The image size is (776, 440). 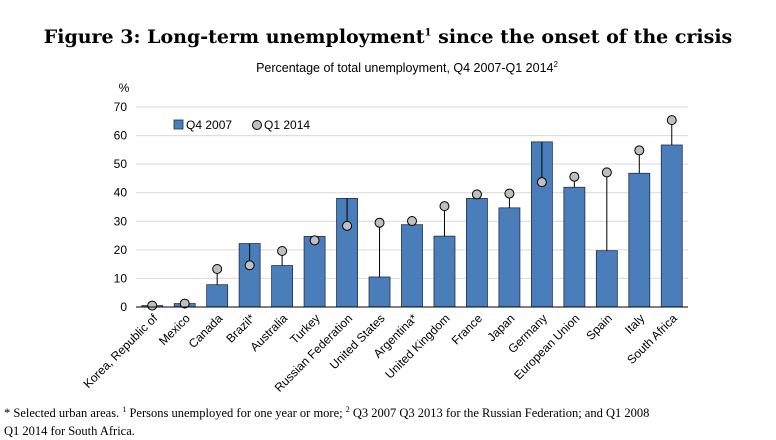 What do you see at coordinates (634, 323) in the screenshot?
I see `x-tick-label: Italy` at bounding box center [634, 323].